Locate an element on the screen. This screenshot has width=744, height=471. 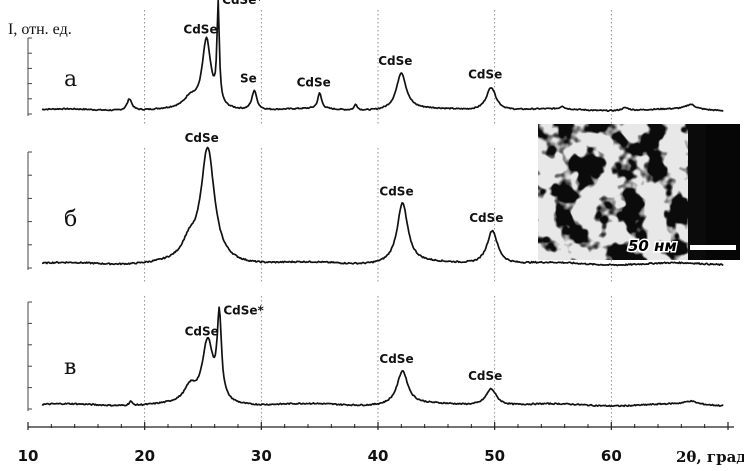
sem-inset: 50 нм is located at coordinates (639, 192).